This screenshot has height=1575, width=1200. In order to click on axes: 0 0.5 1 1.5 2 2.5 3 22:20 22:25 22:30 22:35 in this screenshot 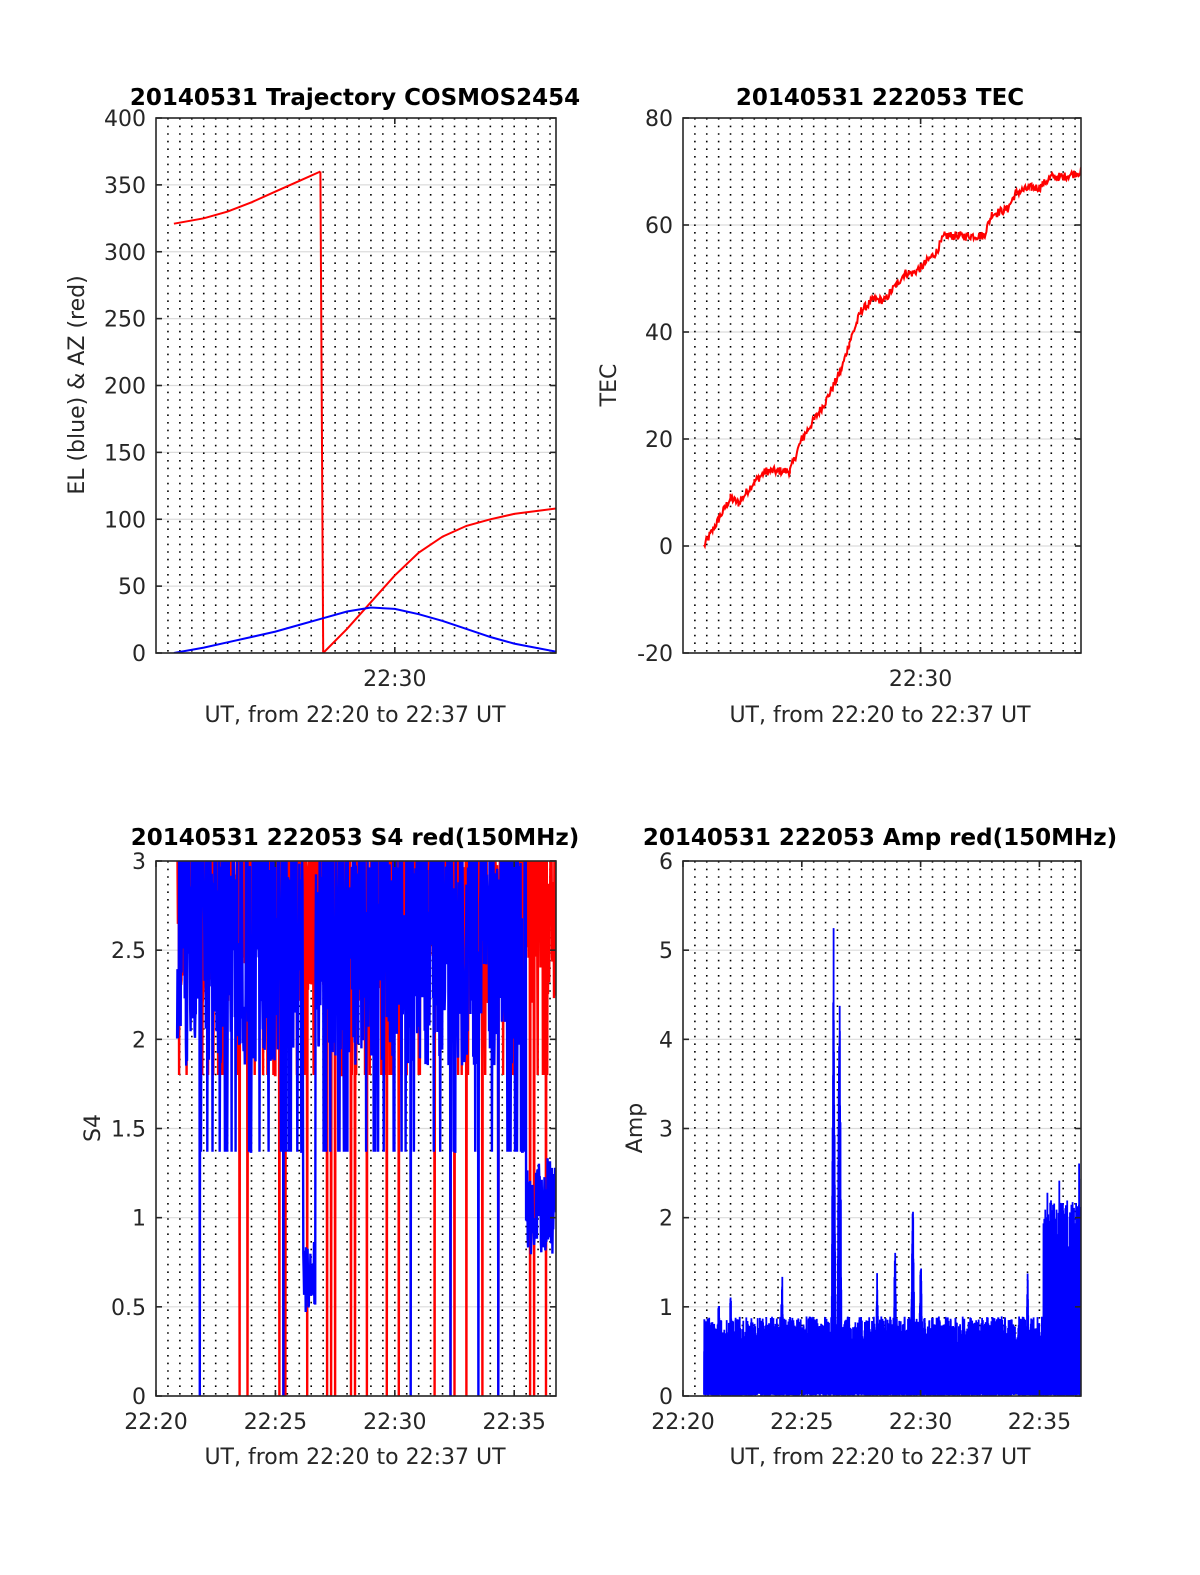, I will do `click(334, 1142)`.